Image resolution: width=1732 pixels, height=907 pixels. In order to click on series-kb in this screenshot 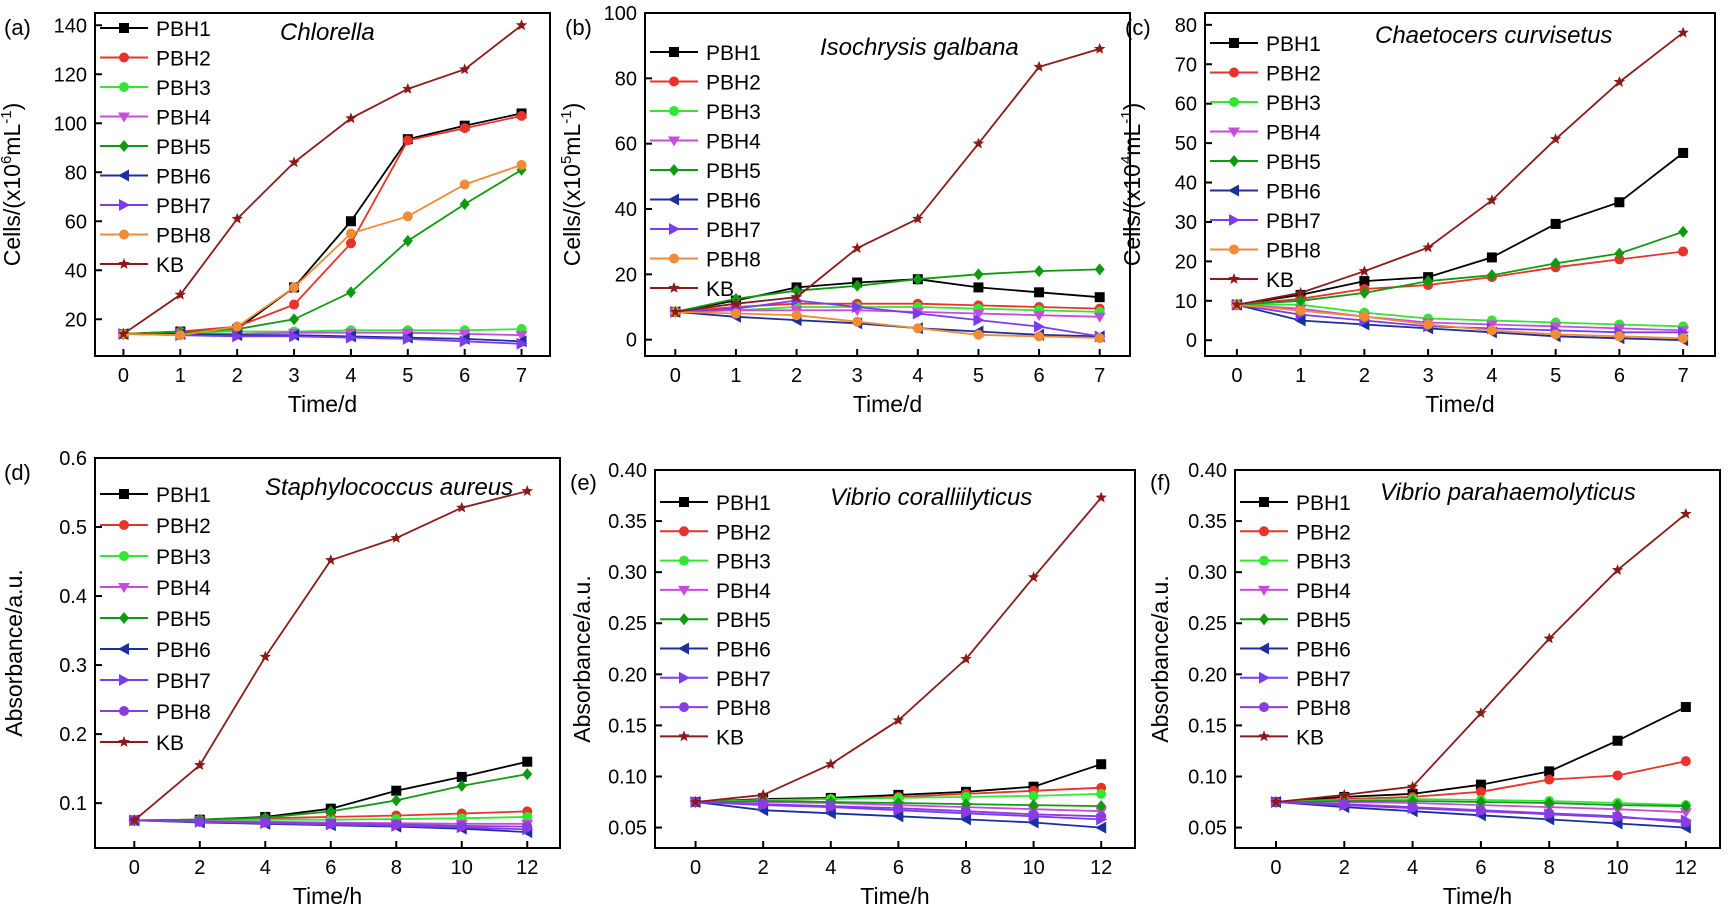, I will do `click(1481, 657)`.